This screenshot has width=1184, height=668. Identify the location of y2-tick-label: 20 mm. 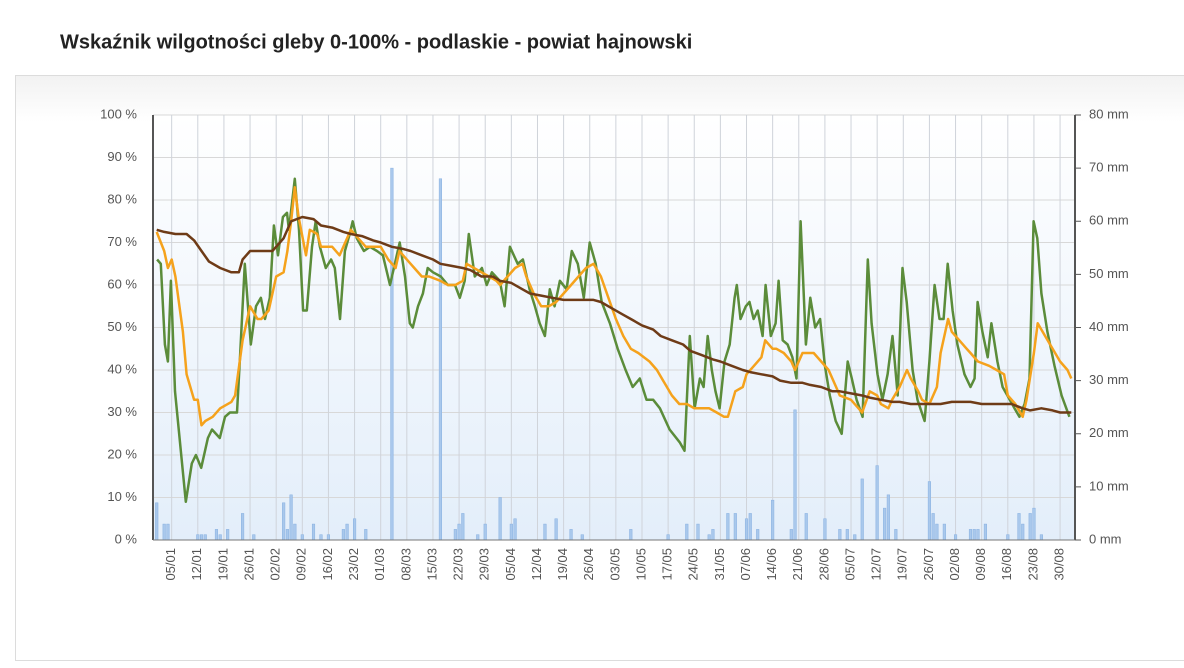
(1109, 432).